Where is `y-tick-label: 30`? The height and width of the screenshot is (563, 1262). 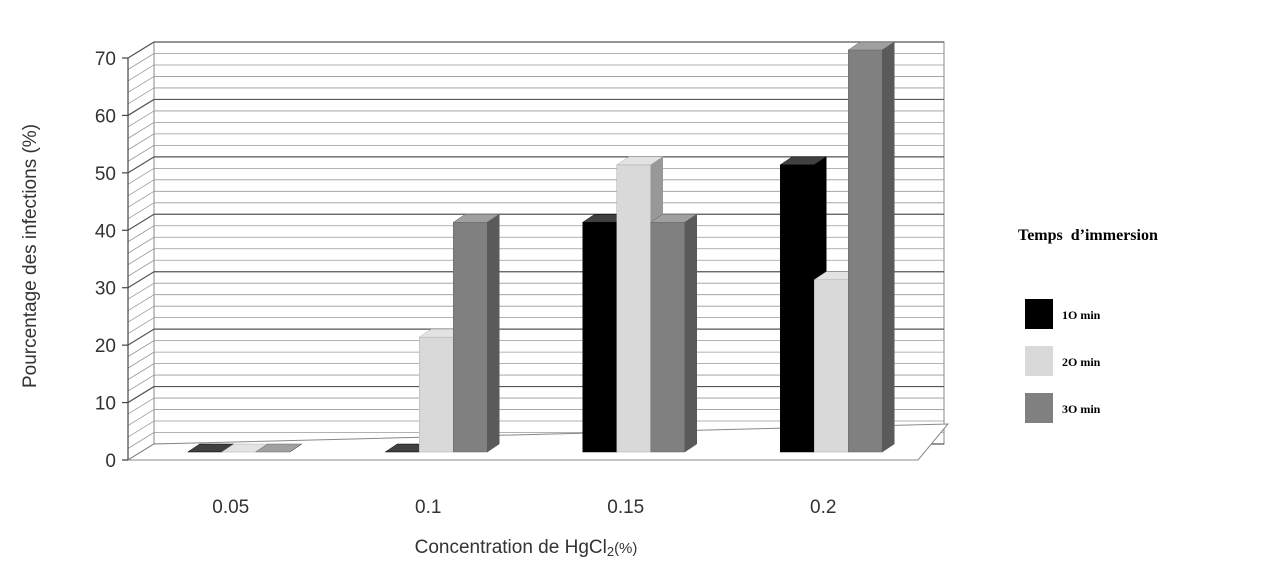
y-tick-label: 30 is located at coordinates (105, 289).